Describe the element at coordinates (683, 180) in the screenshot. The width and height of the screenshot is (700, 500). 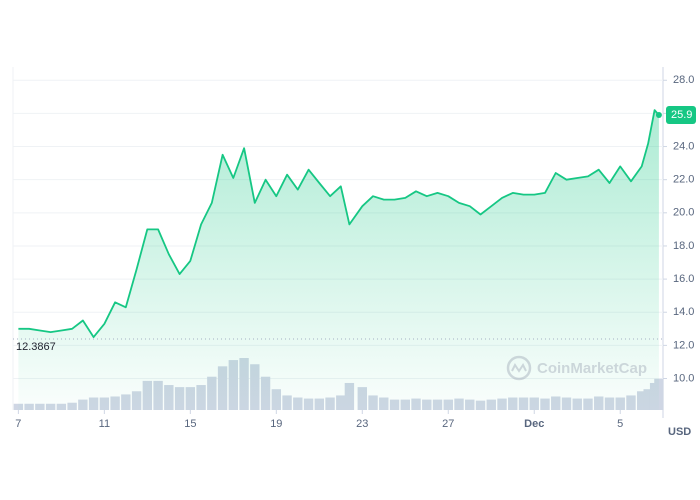
I see `y-tick-label: 22.0` at that location.